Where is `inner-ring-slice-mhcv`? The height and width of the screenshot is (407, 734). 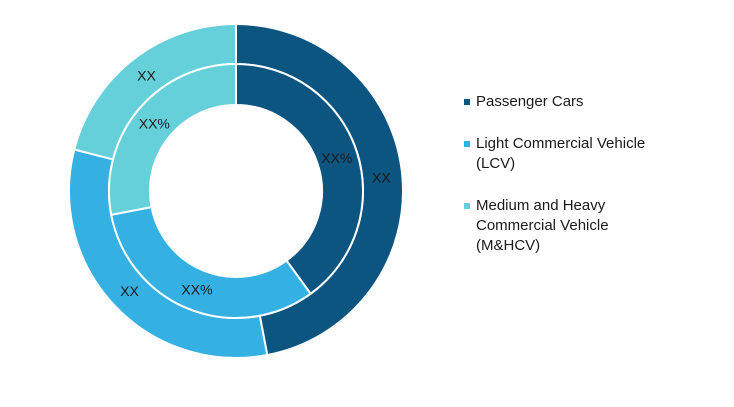 inner-ring-slice-mhcv is located at coordinates (172, 139).